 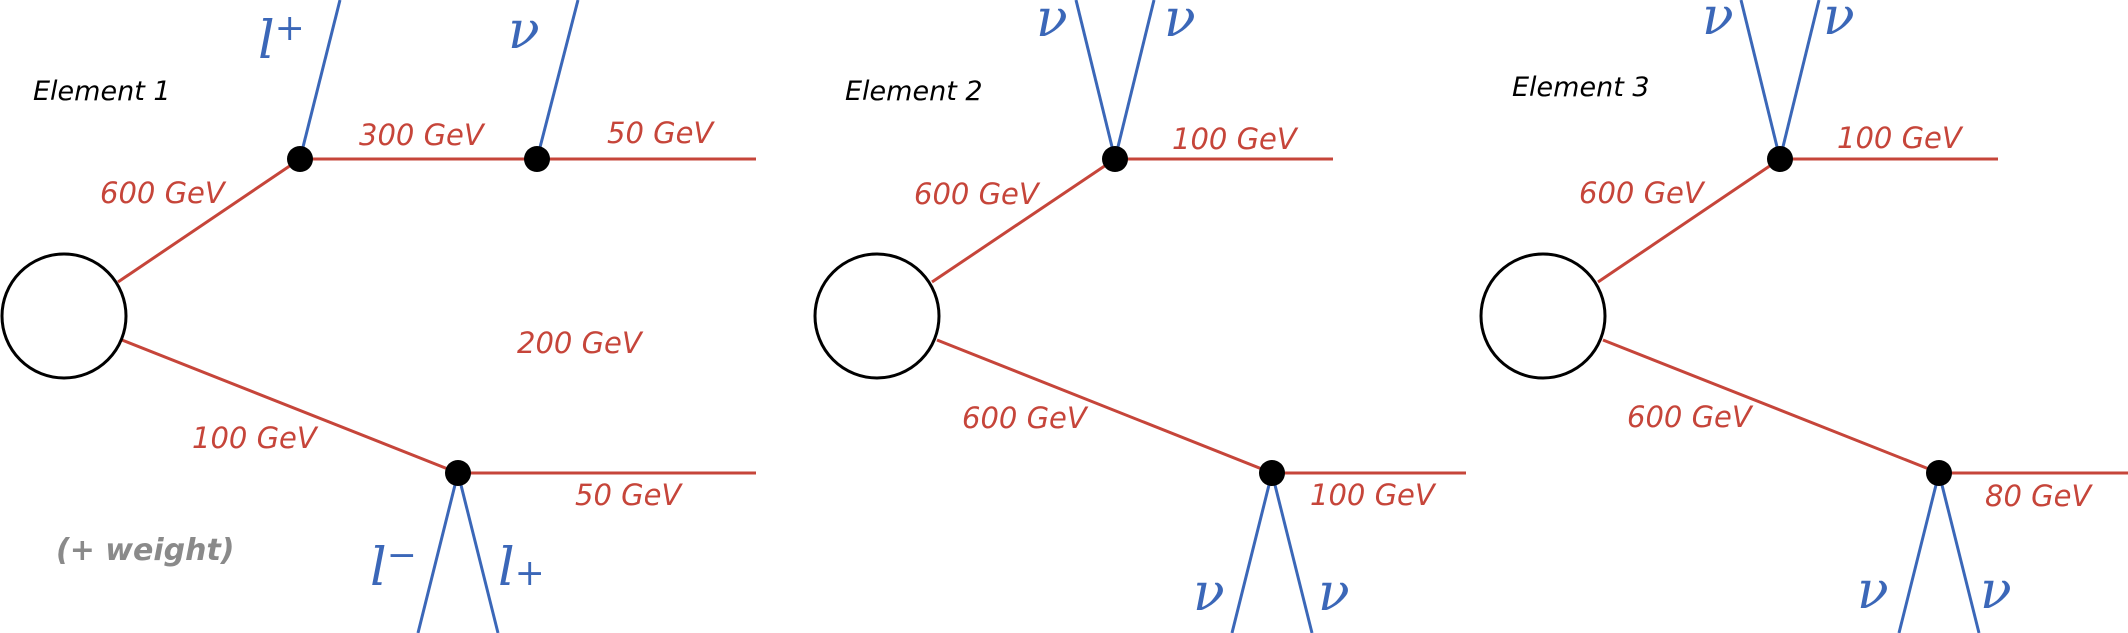 I want to click on element-2-bottom-neutrino-left-line, so click(x=1252, y=552).